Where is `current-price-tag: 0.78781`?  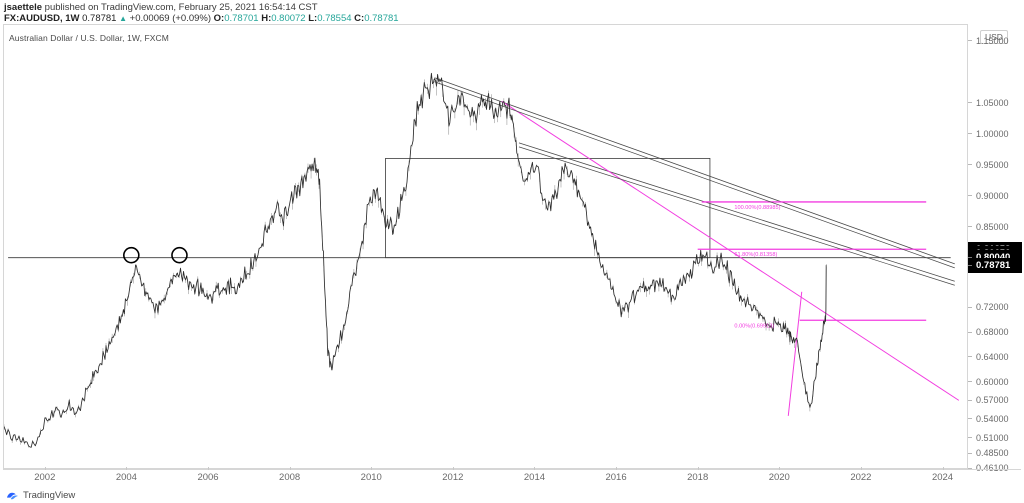
current-price-tag: 0.78781 is located at coordinates (995, 265).